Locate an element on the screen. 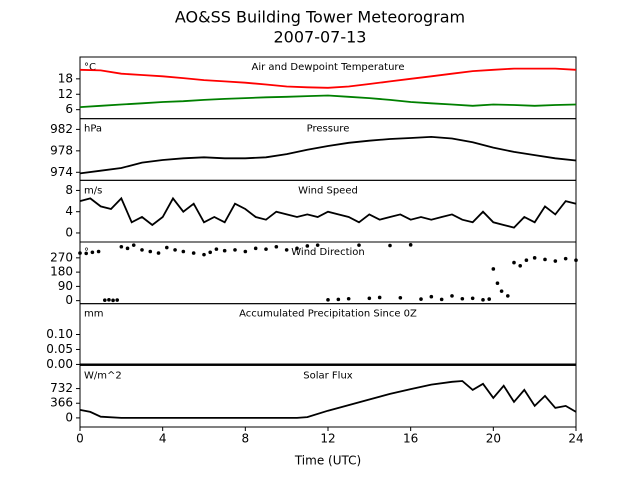 The width and height of the screenshot is (640, 480). unit-label: m/s is located at coordinates (93, 190).